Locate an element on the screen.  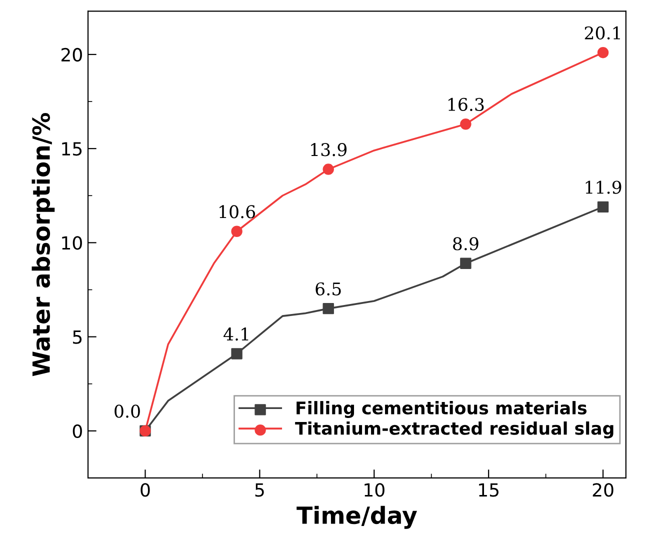
data-label: 10.6 is located at coordinates (238, 211).